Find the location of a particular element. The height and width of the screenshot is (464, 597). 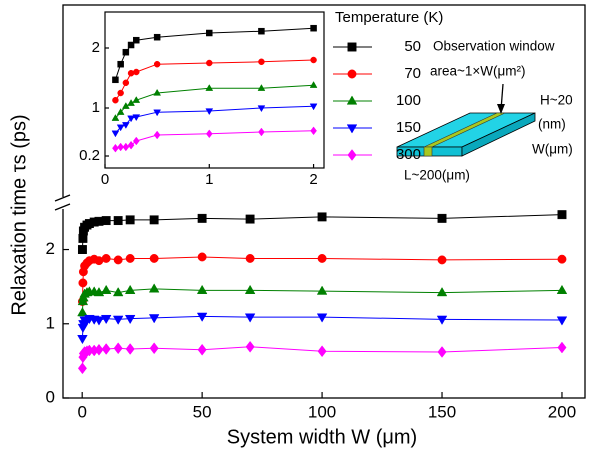

observation-stripe is located at coordinates (428, 151).